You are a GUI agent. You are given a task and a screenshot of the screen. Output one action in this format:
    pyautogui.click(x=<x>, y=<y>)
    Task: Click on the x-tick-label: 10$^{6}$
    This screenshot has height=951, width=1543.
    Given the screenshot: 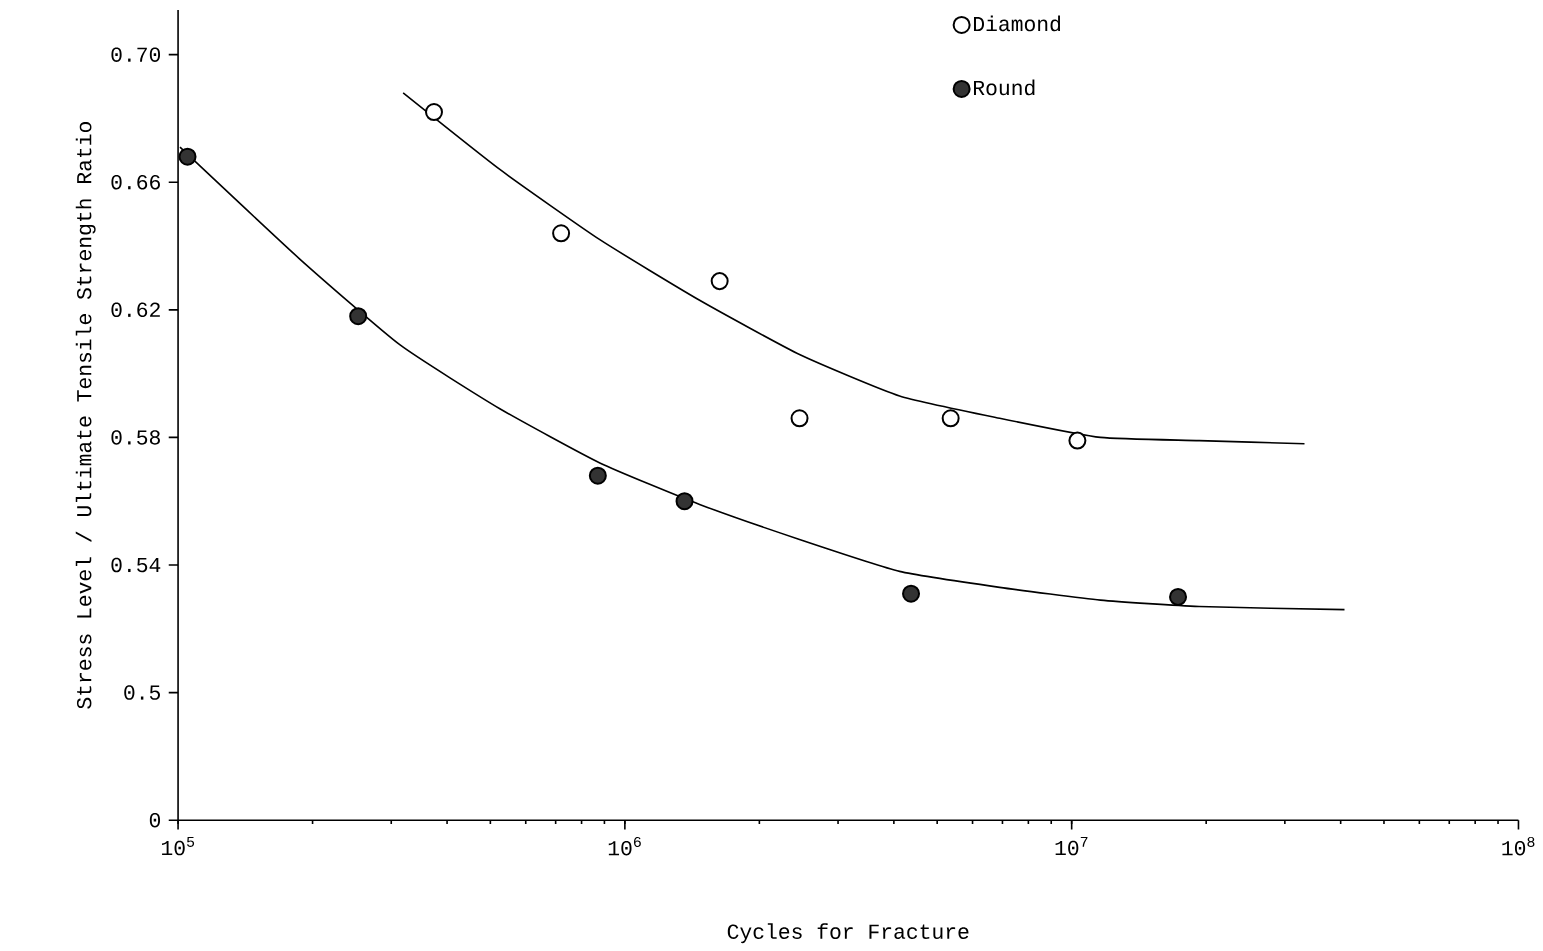 What is the action you would take?
    pyautogui.click(x=624, y=846)
    